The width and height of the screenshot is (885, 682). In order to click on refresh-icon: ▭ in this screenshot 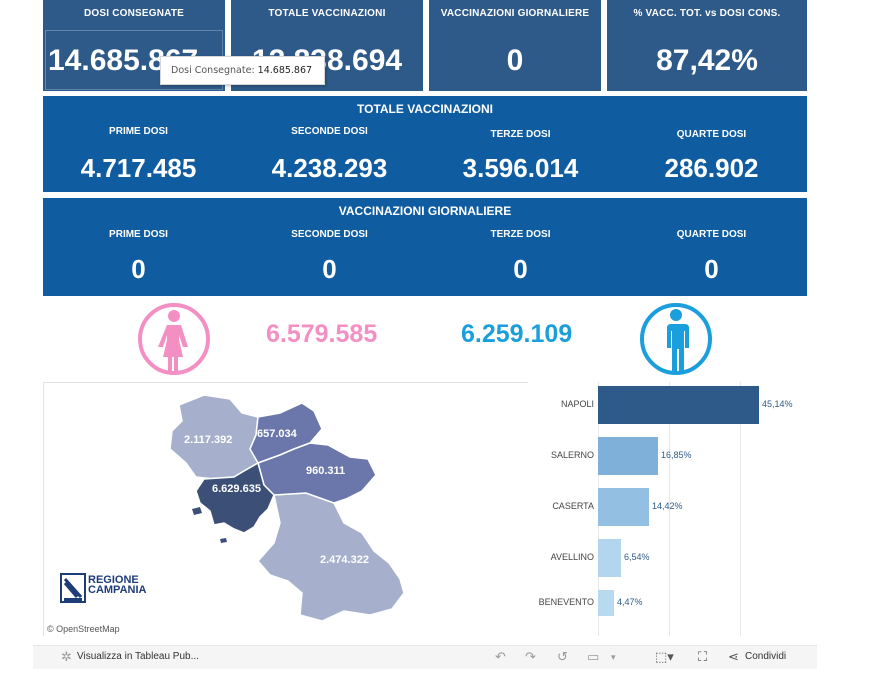, I will do `click(593, 656)`.